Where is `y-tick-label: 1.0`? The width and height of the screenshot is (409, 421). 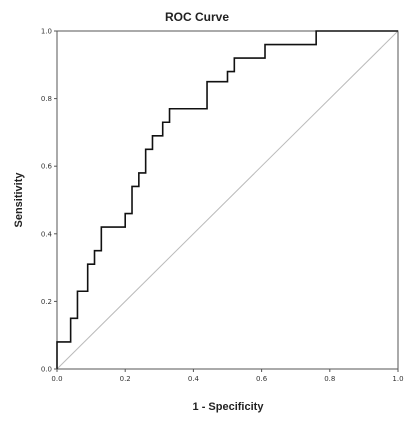 y-tick-label: 1.0 is located at coordinates (46, 32).